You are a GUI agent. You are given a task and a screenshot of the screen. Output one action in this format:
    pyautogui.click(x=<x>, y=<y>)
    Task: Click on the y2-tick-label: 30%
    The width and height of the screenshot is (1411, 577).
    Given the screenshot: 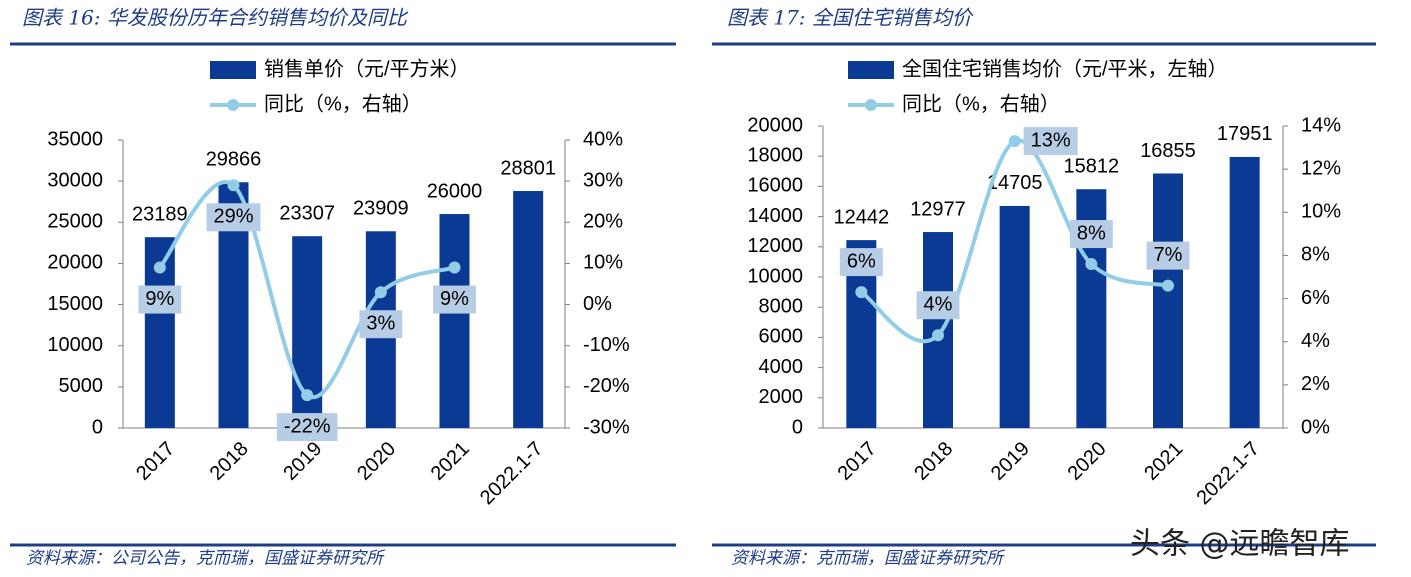 What is the action you would take?
    pyautogui.click(x=603, y=180)
    